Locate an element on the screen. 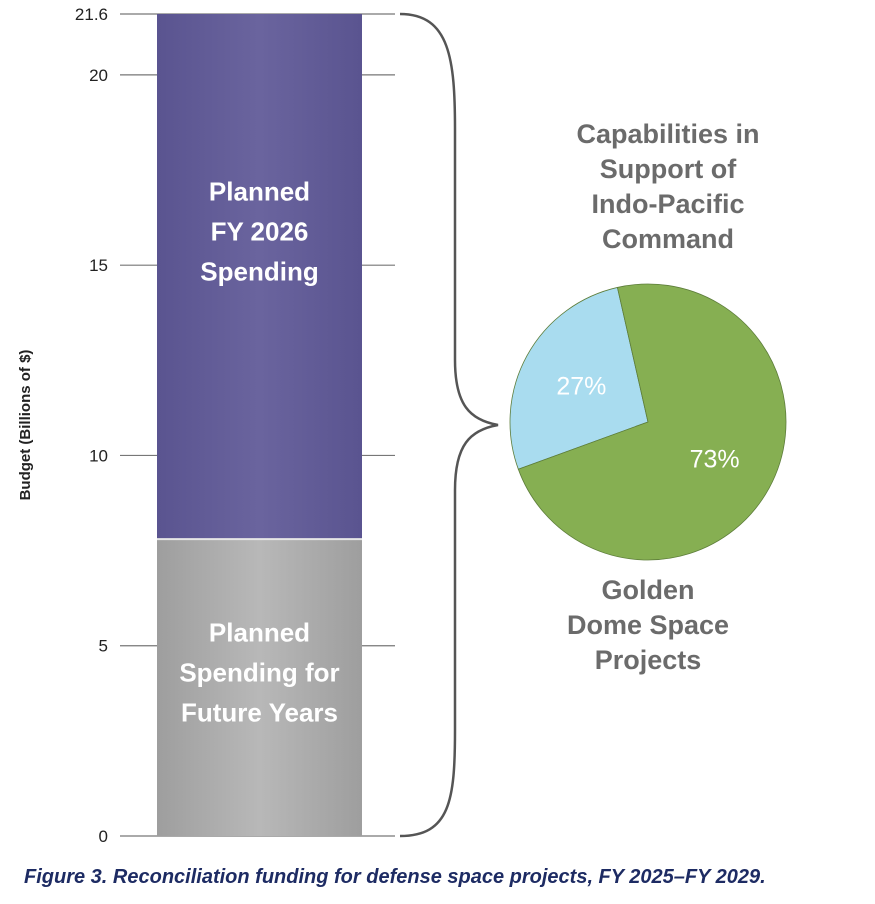  y-tick-label: 5 is located at coordinates (103, 646).